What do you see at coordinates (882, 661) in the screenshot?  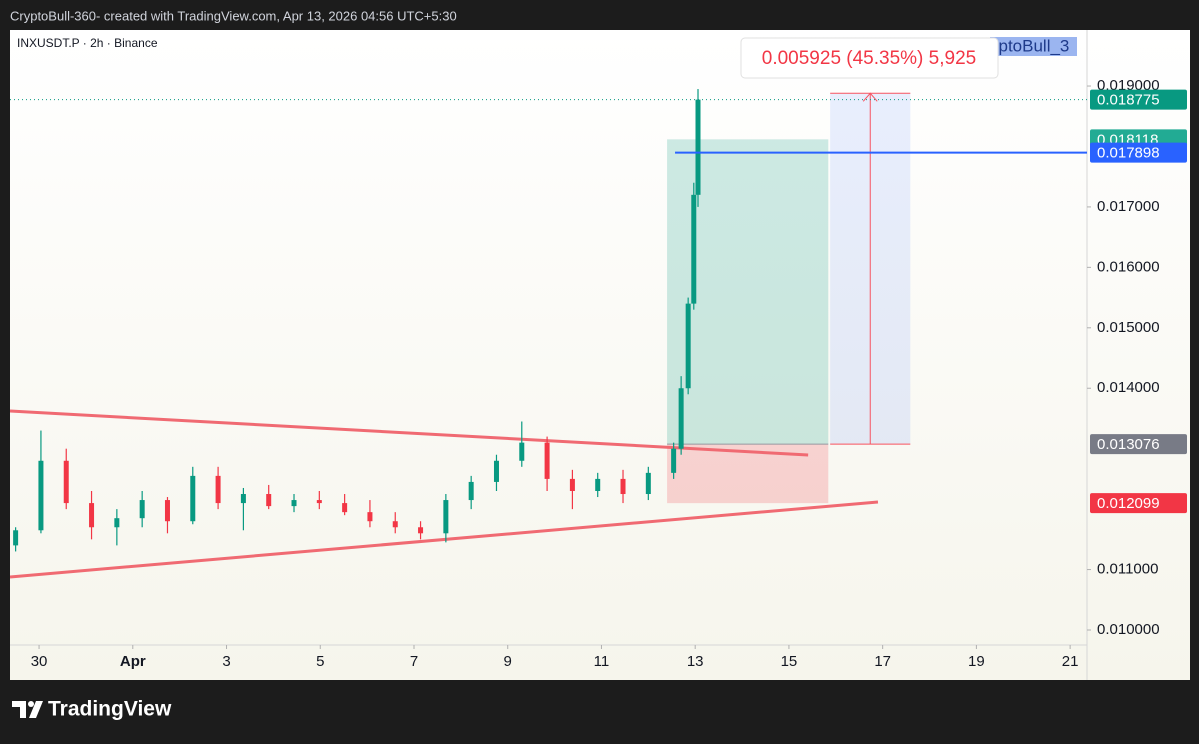 I see `x-tick-label: 17` at bounding box center [882, 661].